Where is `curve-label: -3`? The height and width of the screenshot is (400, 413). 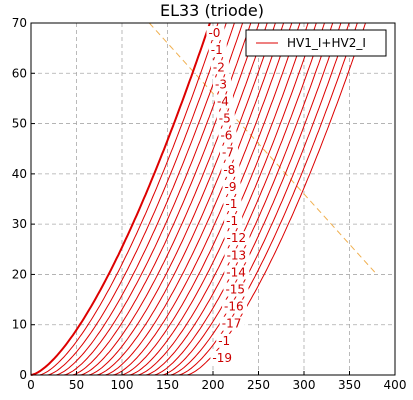
curve-label: -3 is located at coordinates (221, 84).